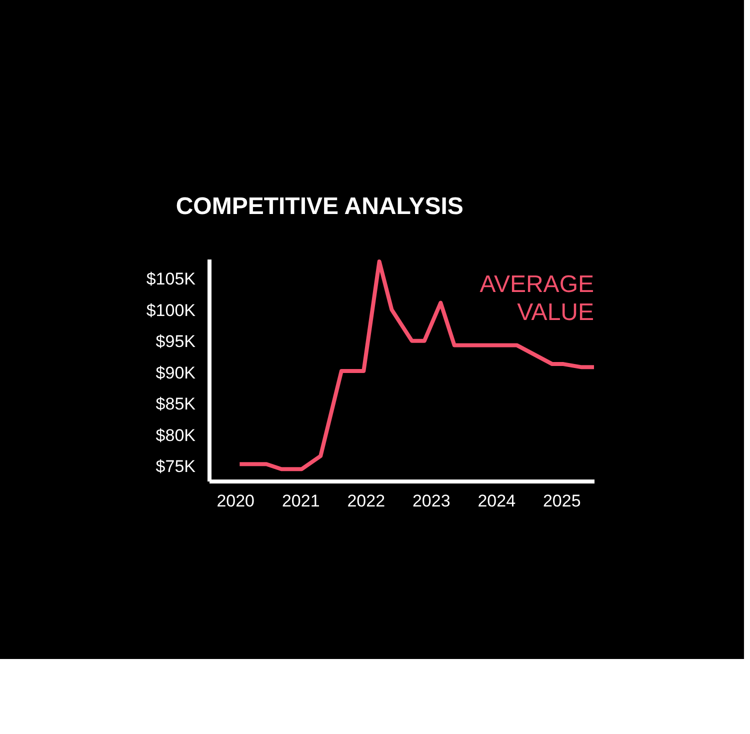  What do you see at coordinates (176, 372) in the screenshot?
I see `y-tick-label: $90K` at bounding box center [176, 372].